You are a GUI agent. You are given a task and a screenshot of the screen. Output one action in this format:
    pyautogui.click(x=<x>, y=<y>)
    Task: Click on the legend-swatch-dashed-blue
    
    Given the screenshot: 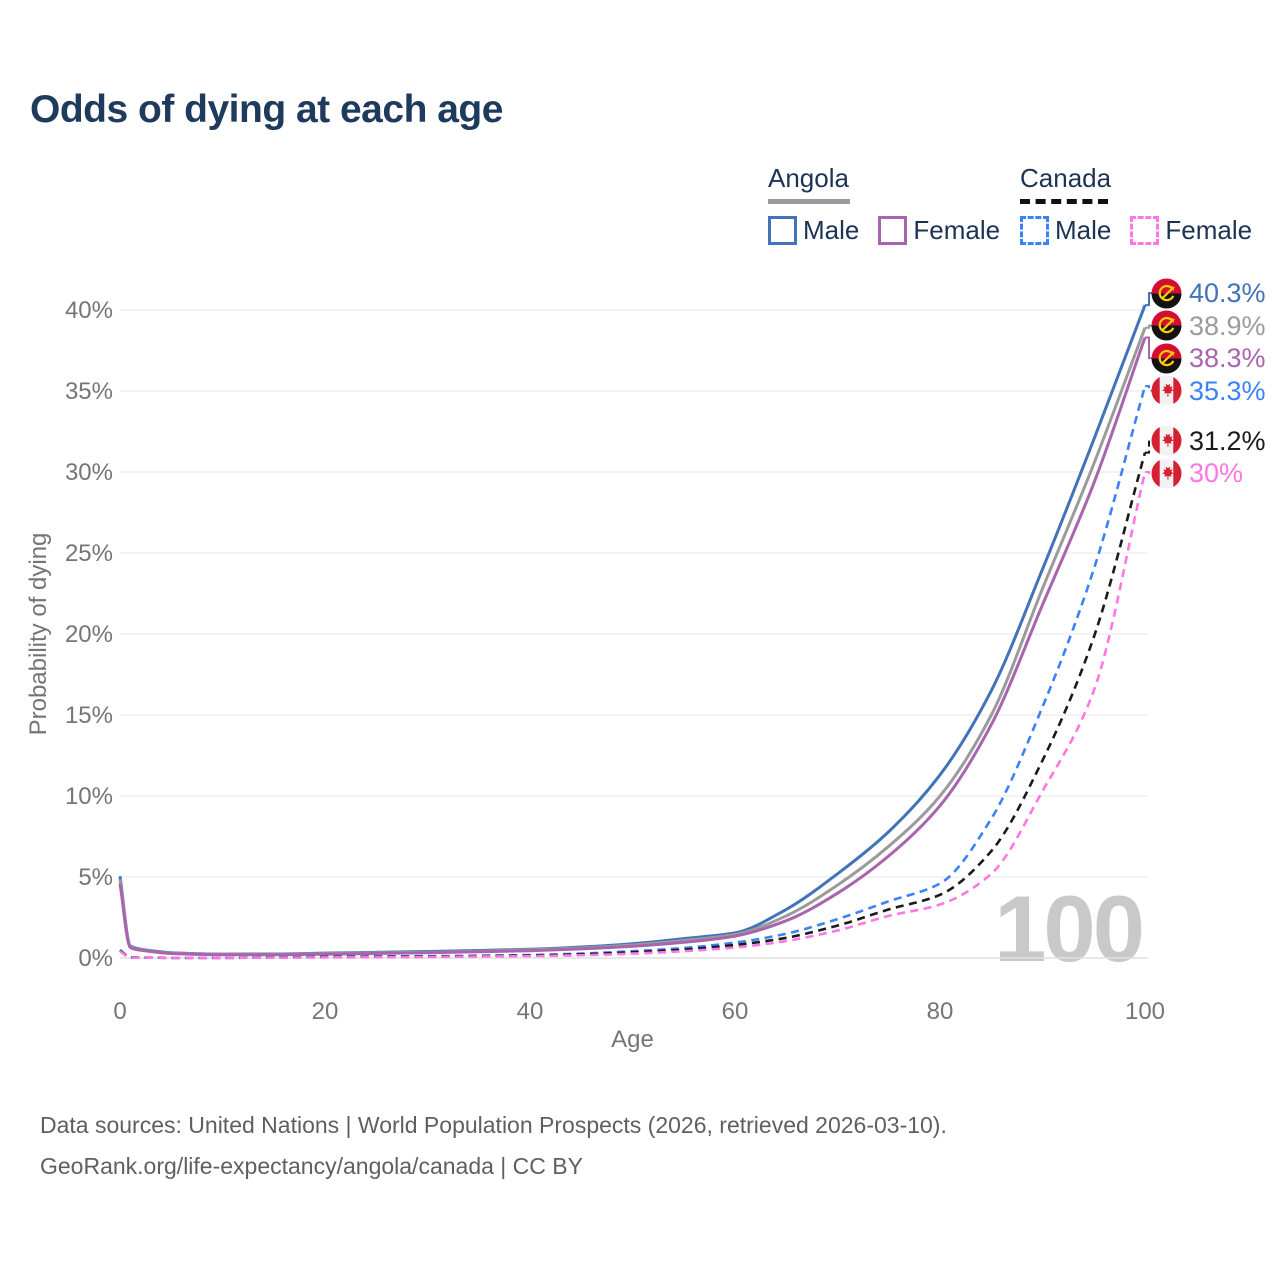 What is the action you would take?
    pyautogui.click(x=1034, y=230)
    